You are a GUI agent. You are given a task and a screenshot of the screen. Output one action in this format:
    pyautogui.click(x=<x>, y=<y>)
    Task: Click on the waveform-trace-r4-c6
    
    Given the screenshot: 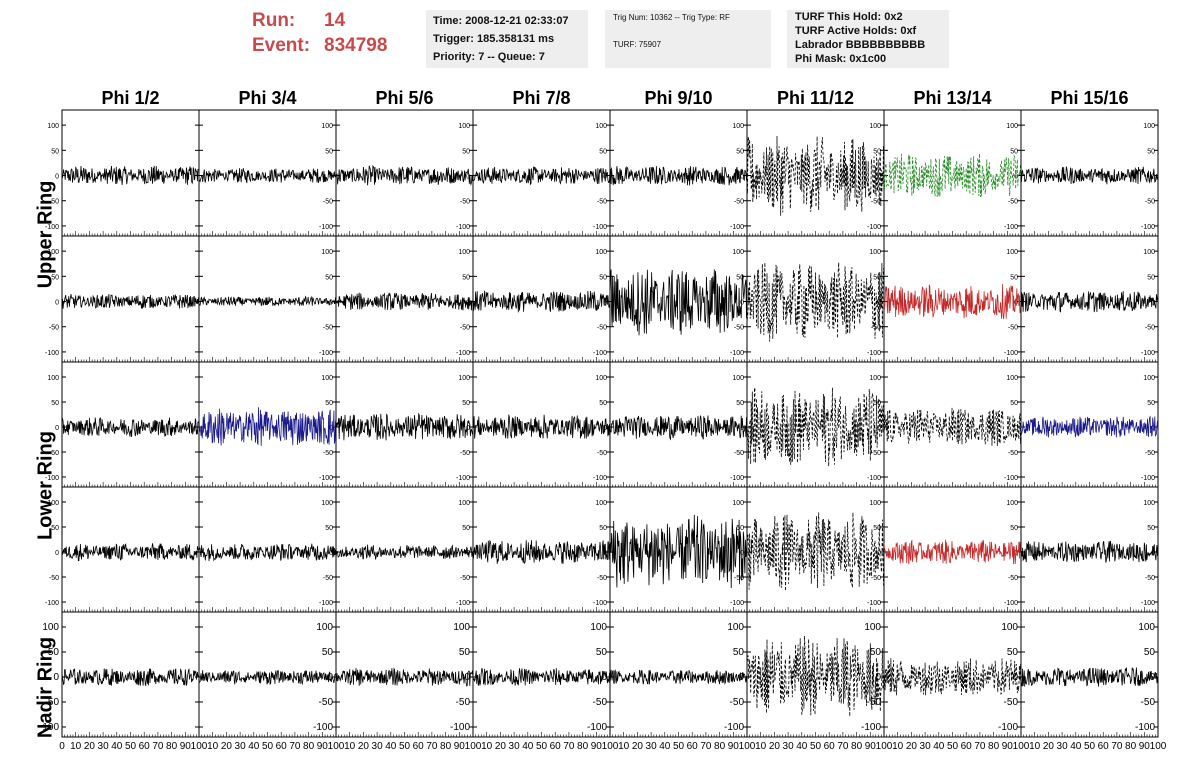 What is the action you would take?
    pyautogui.click(x=952, y=677)
    